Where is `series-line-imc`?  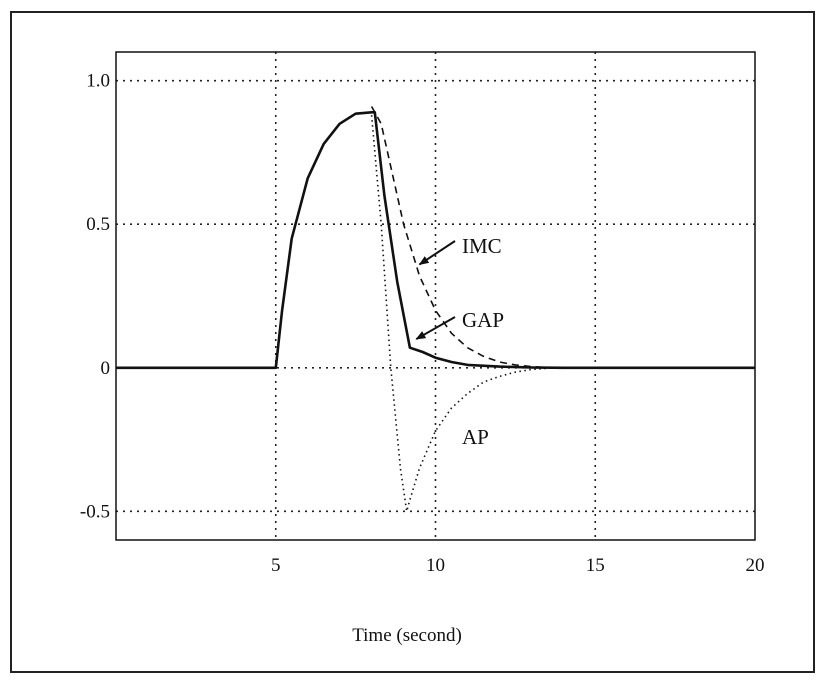
series-line-imc is located at coordinates (467, 237).